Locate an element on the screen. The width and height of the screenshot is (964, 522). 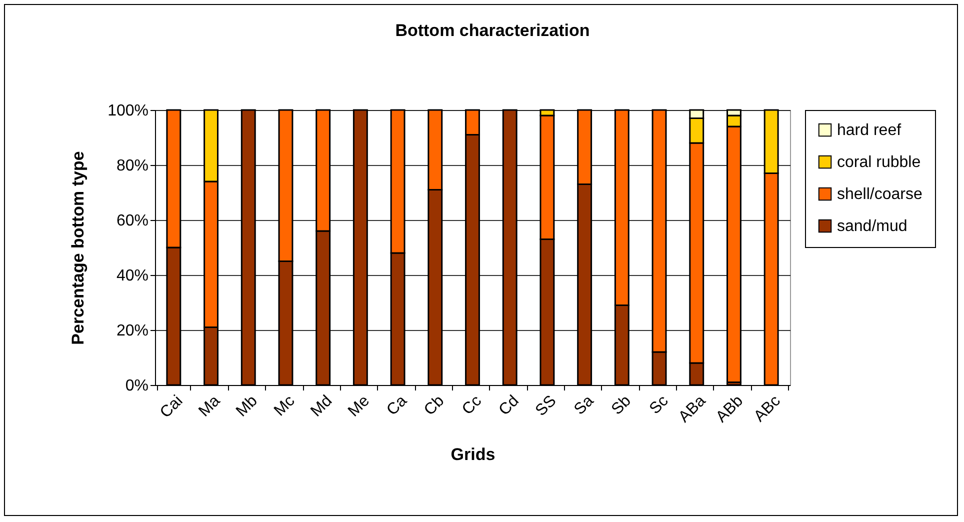
x-tick-label: Cai is located at coordinates (171, 407).